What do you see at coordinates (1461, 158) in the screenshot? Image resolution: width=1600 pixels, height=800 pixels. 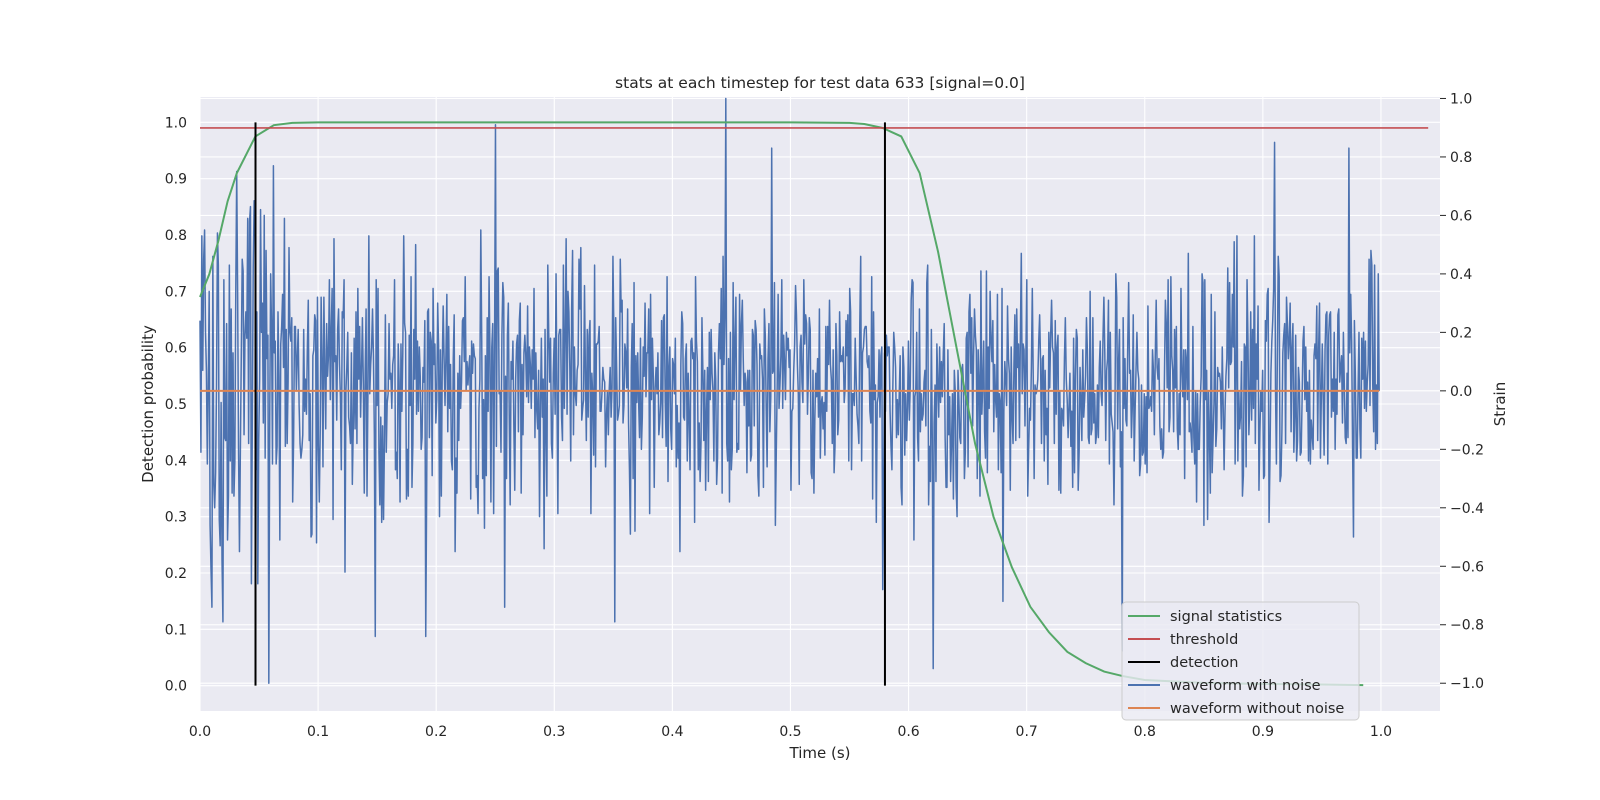 I see `y2-tick-label: 0.8` at bounding box center [1461, 158].